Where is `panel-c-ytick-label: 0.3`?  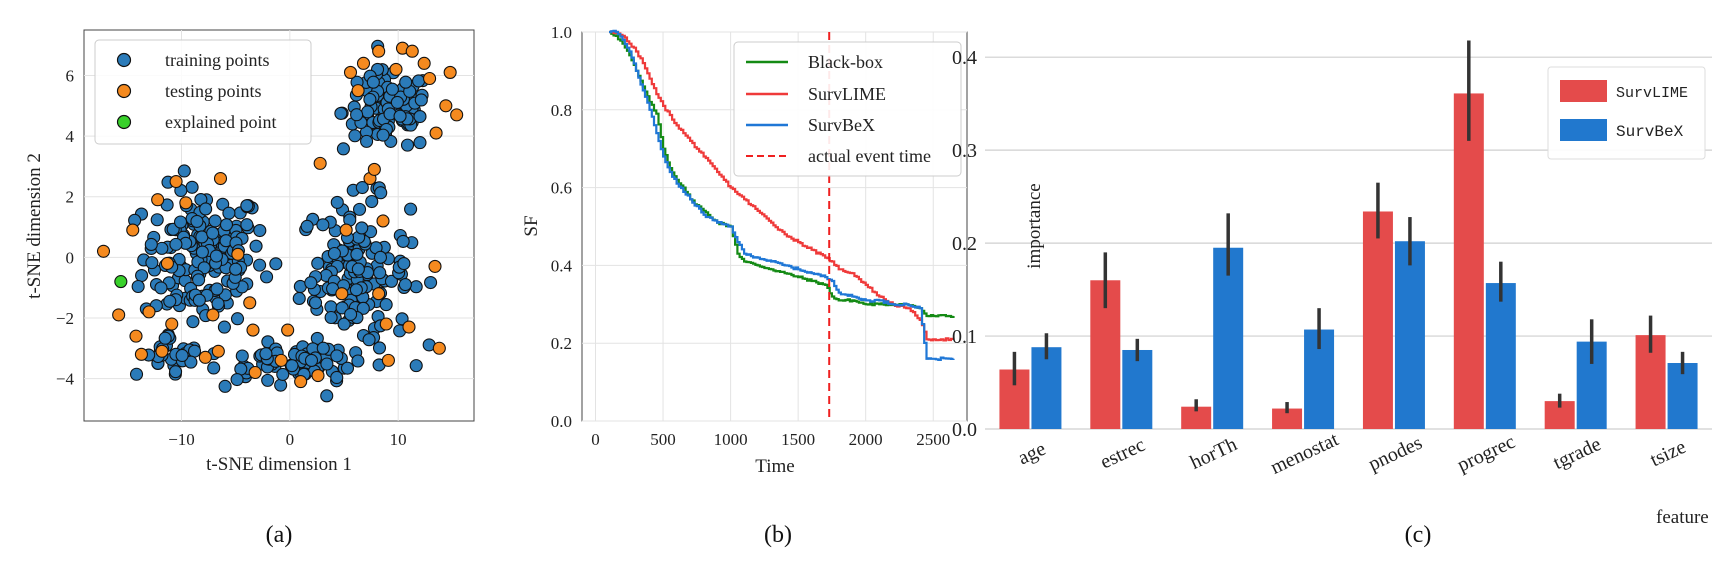
panel-c-ytick-label: 0.3 is located at coordinates (964, 151).